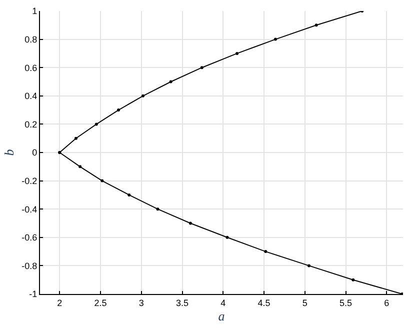 The width and height of the screenshot is (409, 332). Describe the element at coordinates (33, 294) in the screenshot. I see `y-tick-label: -1` at that location.